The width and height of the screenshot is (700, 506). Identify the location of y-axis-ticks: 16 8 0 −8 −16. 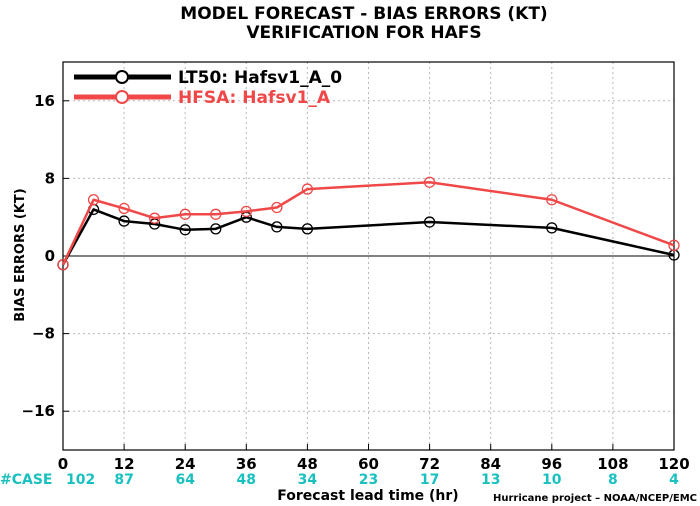
(45, 256).